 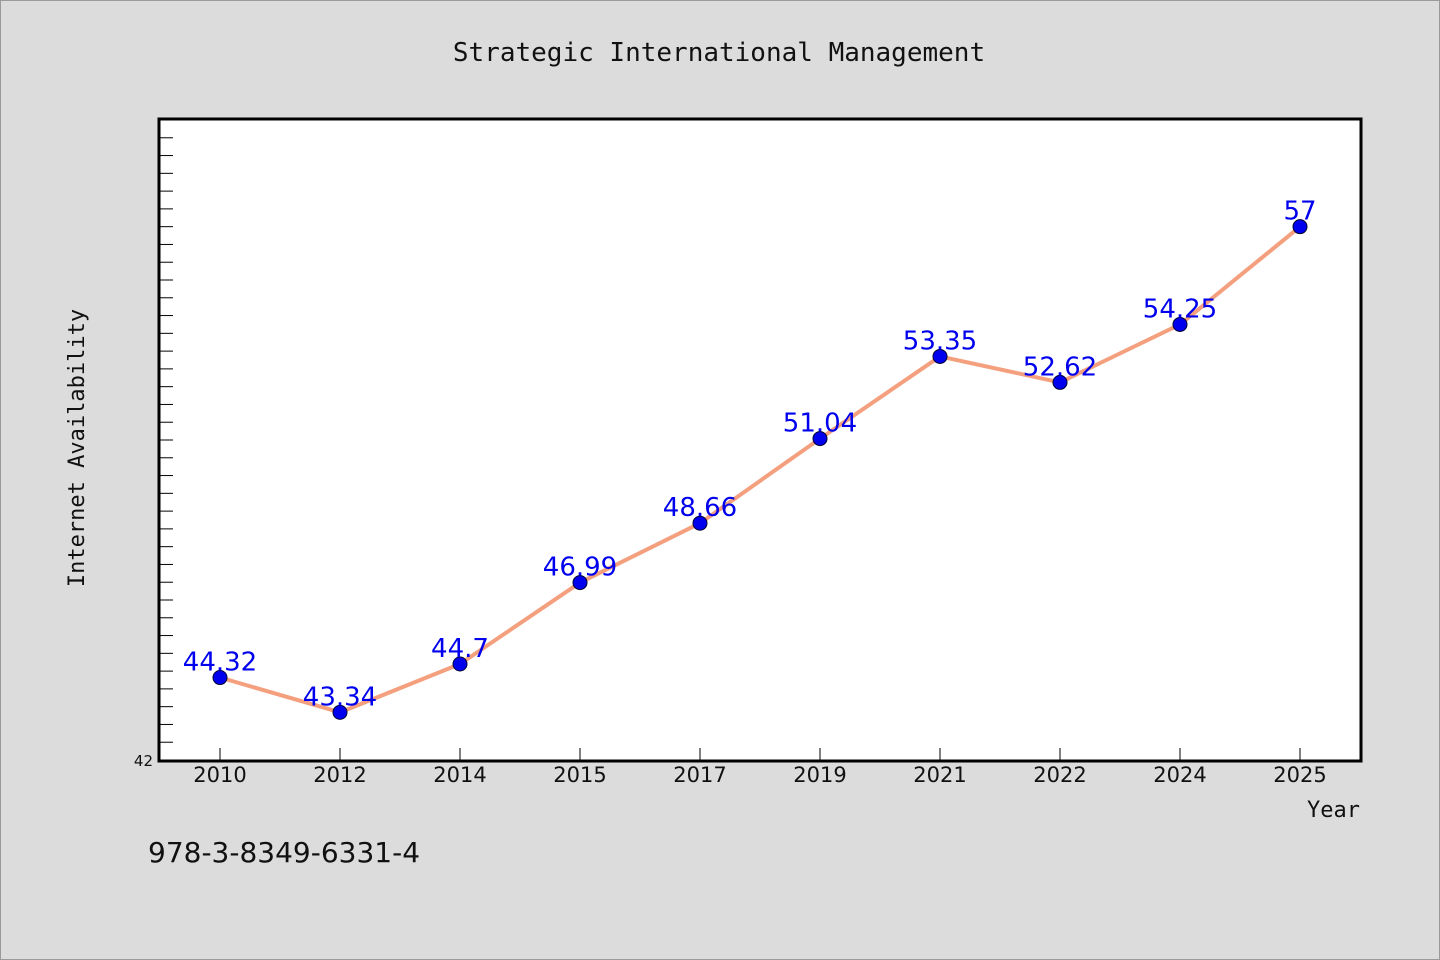 I want to click on data-label: 44.32, so click(x=220, y=663).